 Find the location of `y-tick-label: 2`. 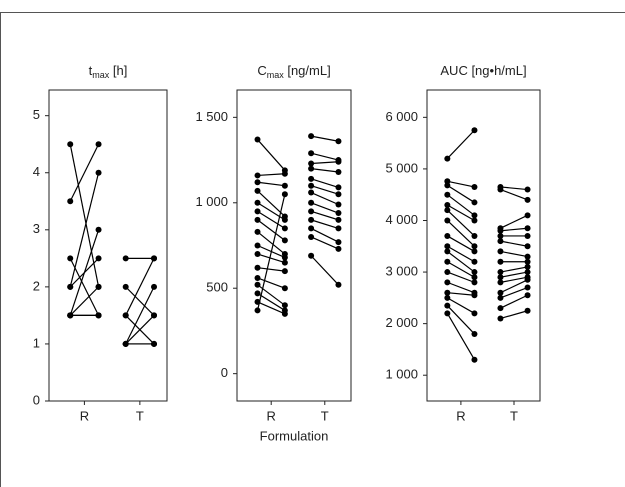

y-tick-label: 2 is located at coordinates (36, 285).